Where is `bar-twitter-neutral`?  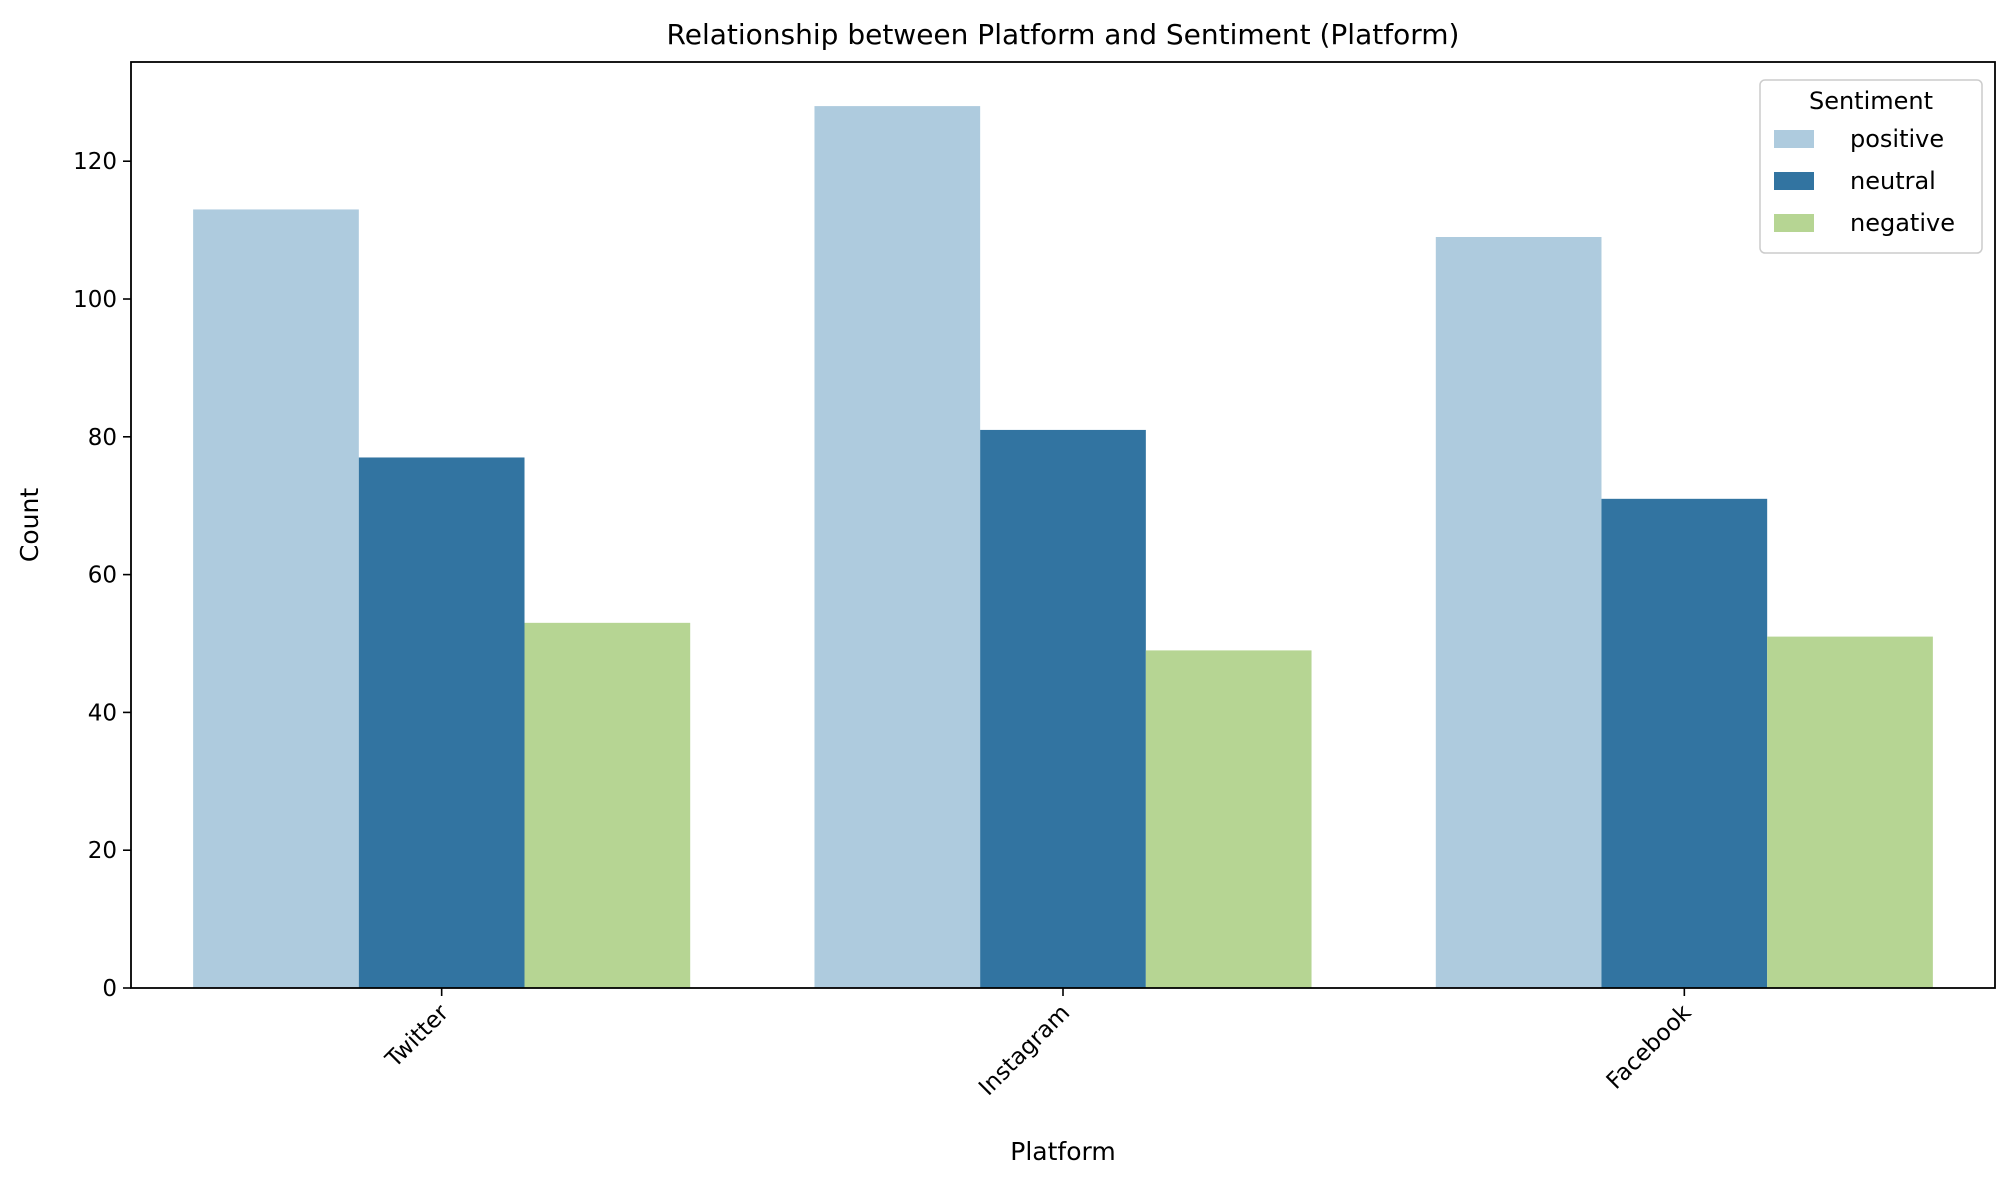
bar-twitter-neutral is located at coordinates (441, 723).